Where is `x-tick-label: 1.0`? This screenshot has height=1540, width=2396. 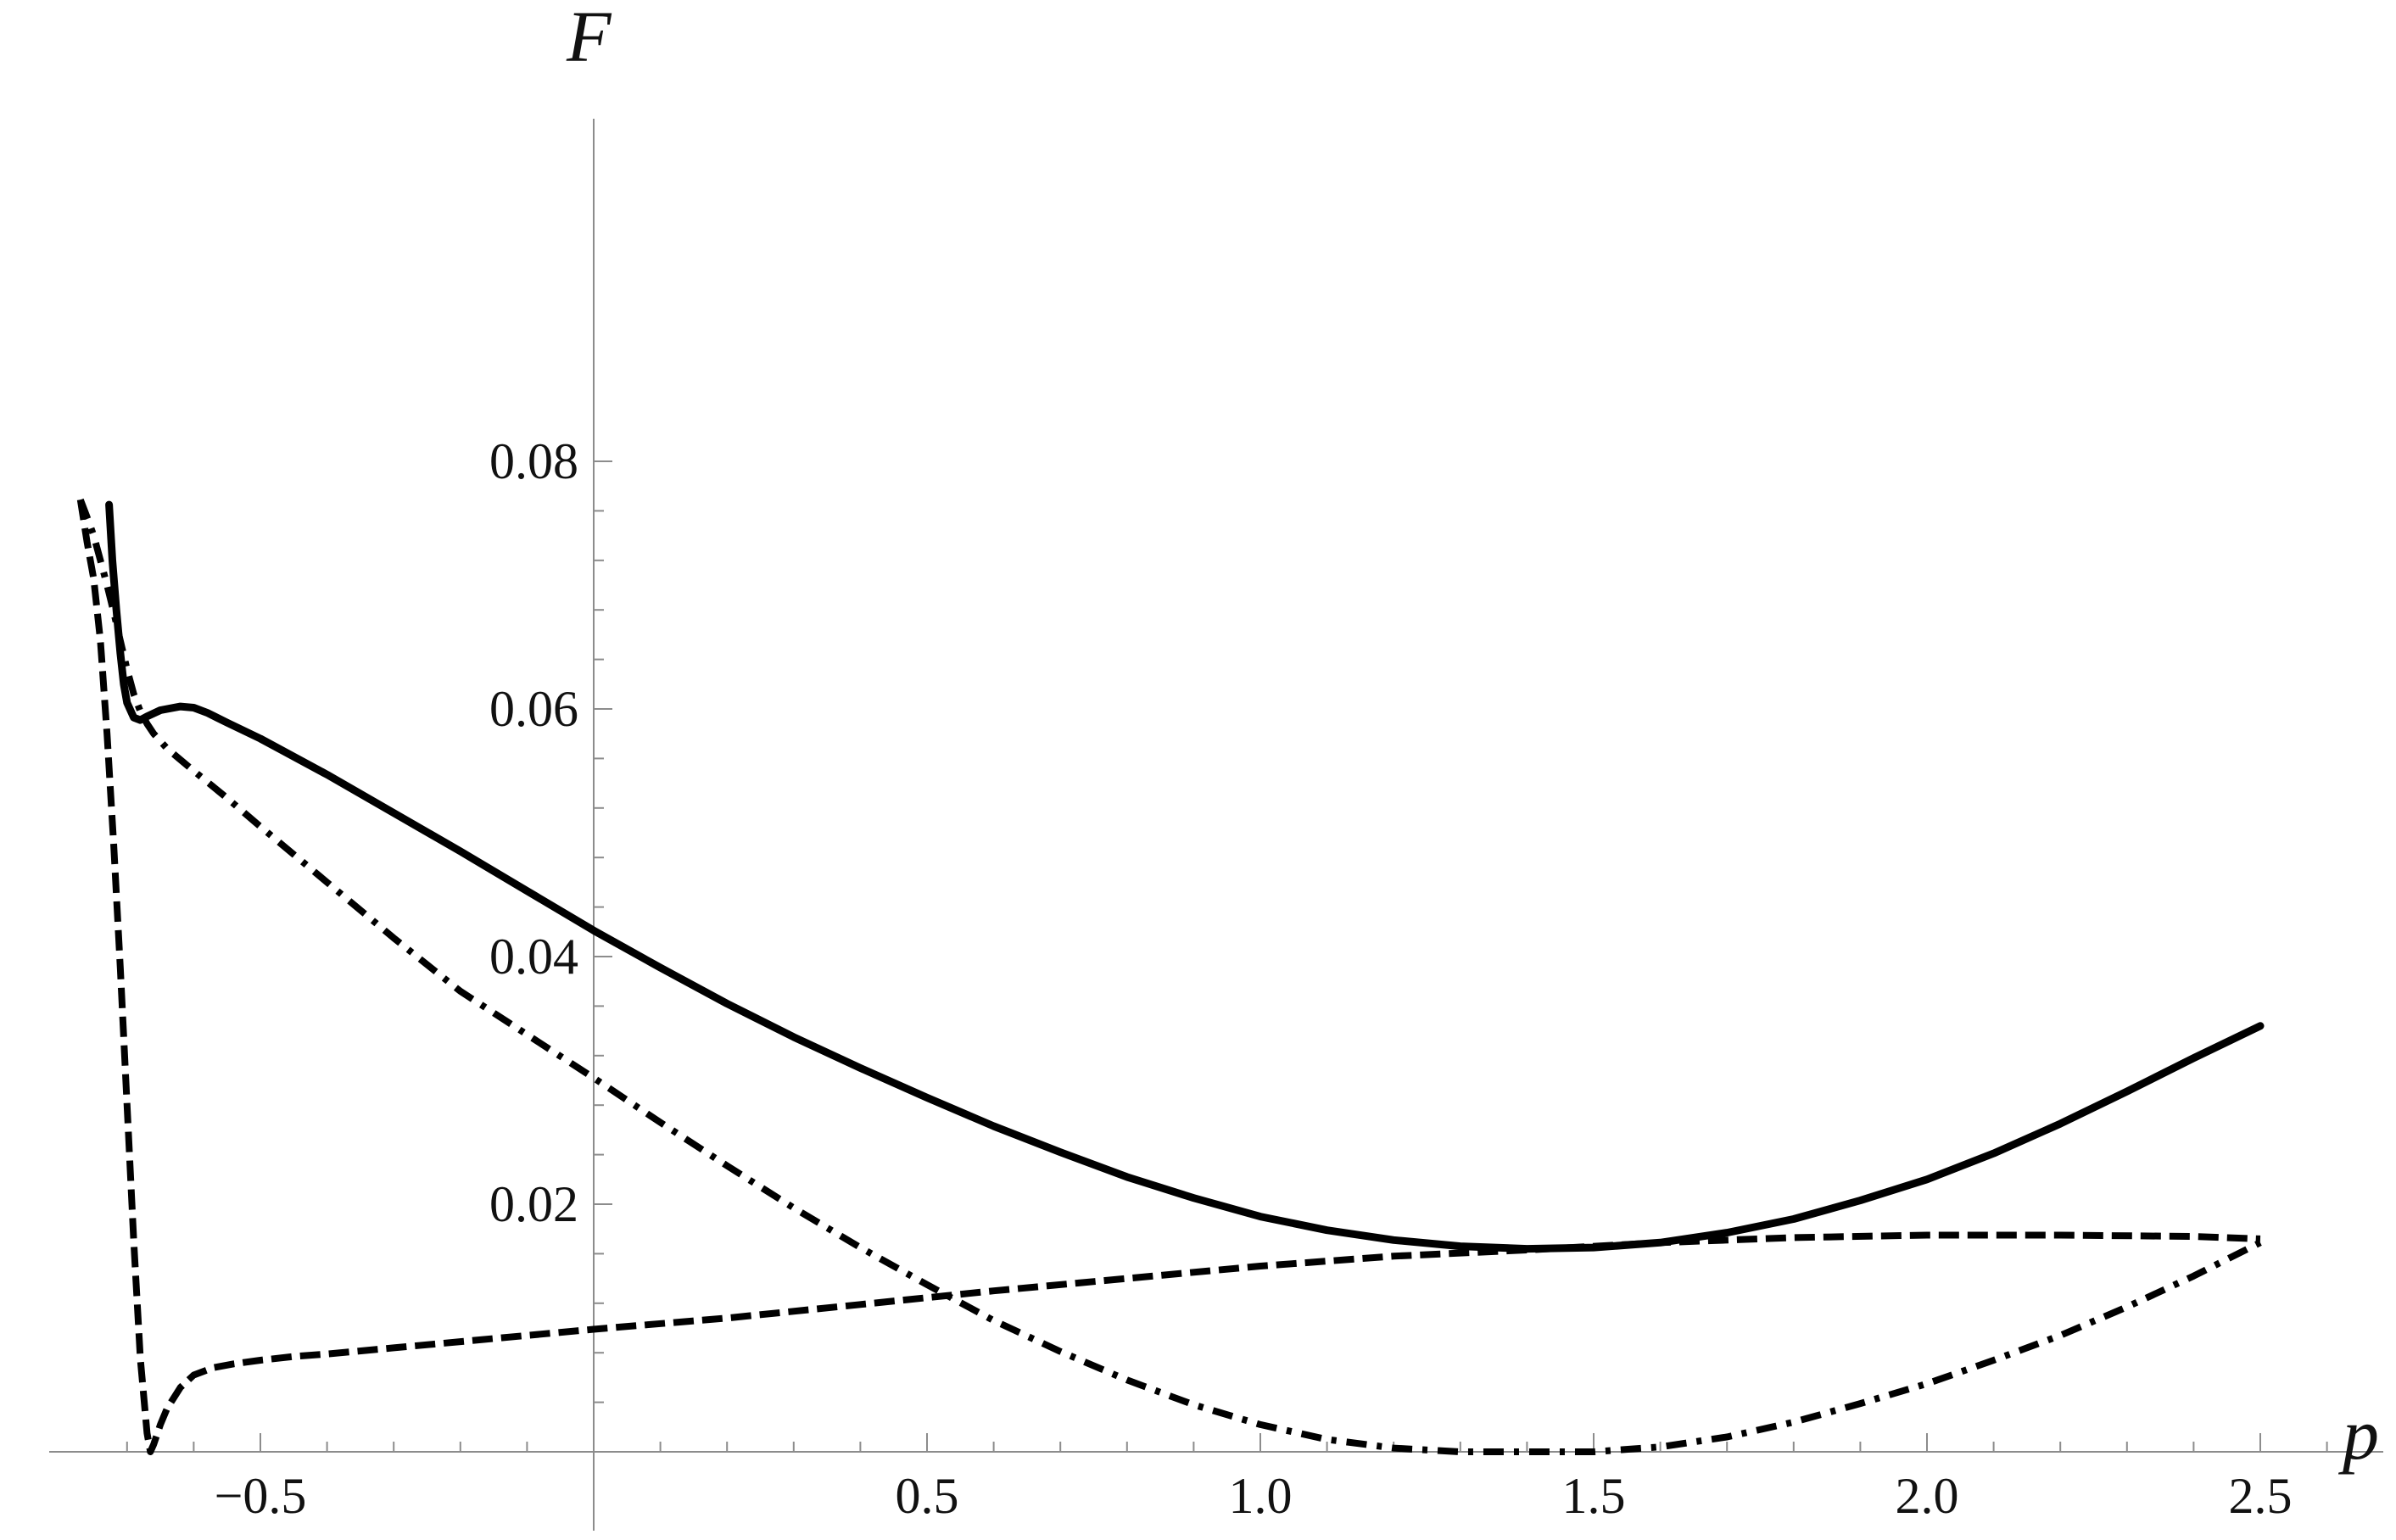 x-tick-label: 1.0 is located at coordinates (1261, 1496).